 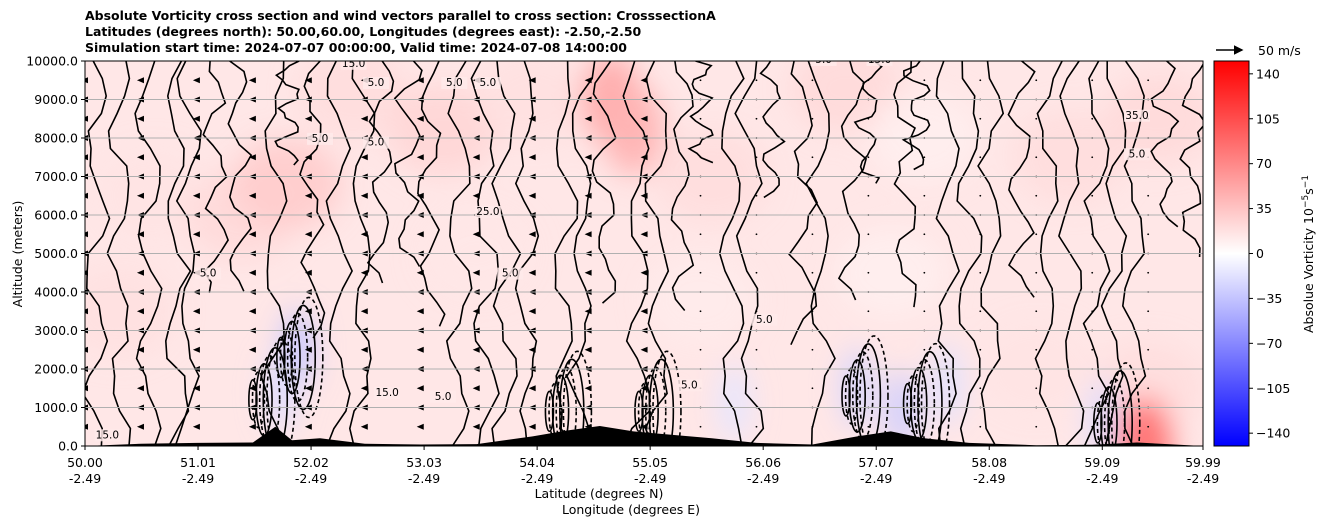 I want to click on x-tick-label-lat: 50.00, so click(x=85, y=462).